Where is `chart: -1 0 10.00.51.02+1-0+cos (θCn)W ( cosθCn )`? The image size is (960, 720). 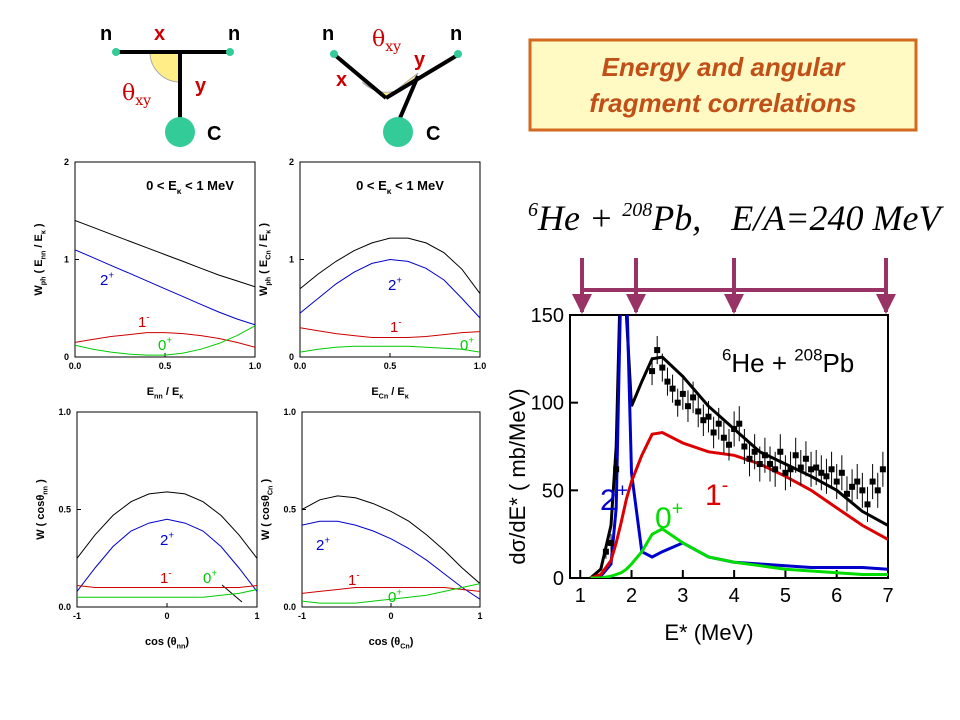 chart: -1 0 10.00.51.02+1-0+cos (θCn)W ( cosθCn ) is located at coordinates (371, 528).